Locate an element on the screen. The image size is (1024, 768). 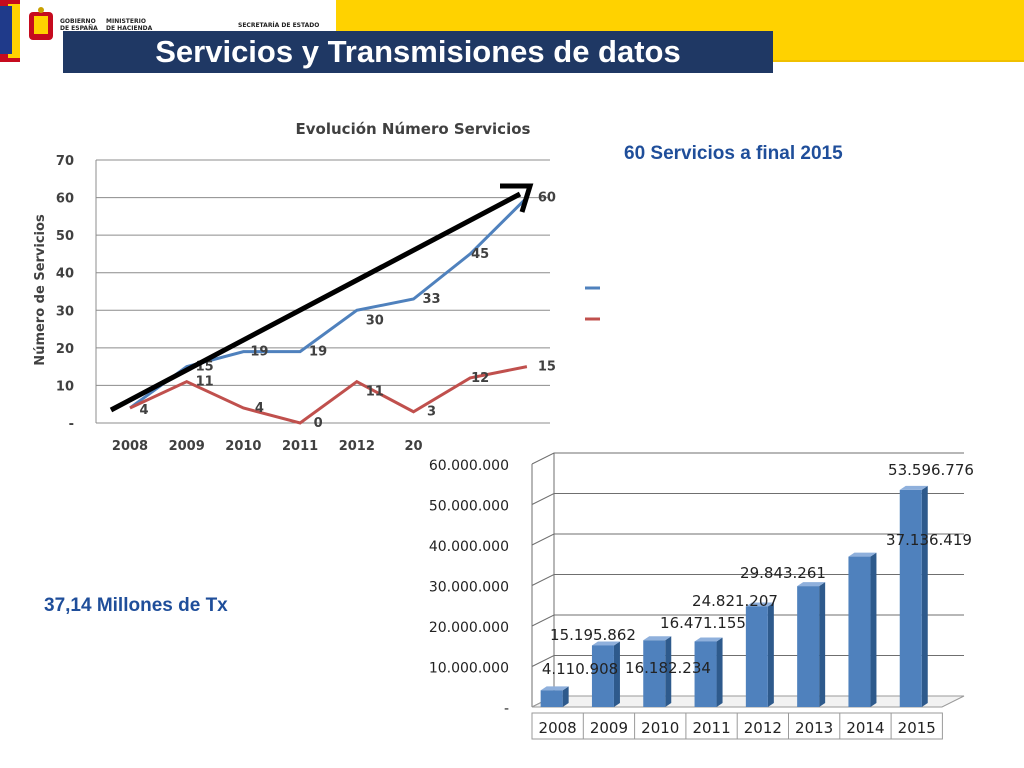
y-tick-label: 60 is located at coordinates (65, 199).